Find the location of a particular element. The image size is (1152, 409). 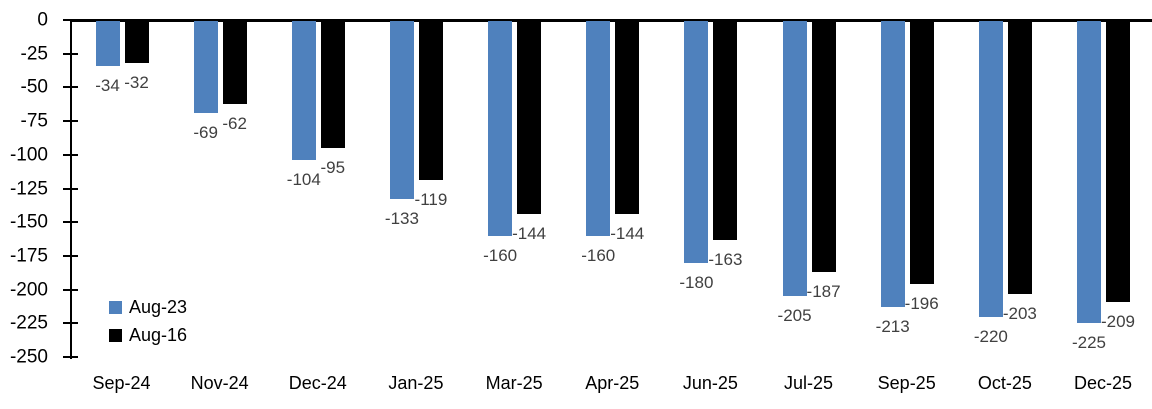

y-axis-tick-label: -125 is located at coordinates (28, 188).